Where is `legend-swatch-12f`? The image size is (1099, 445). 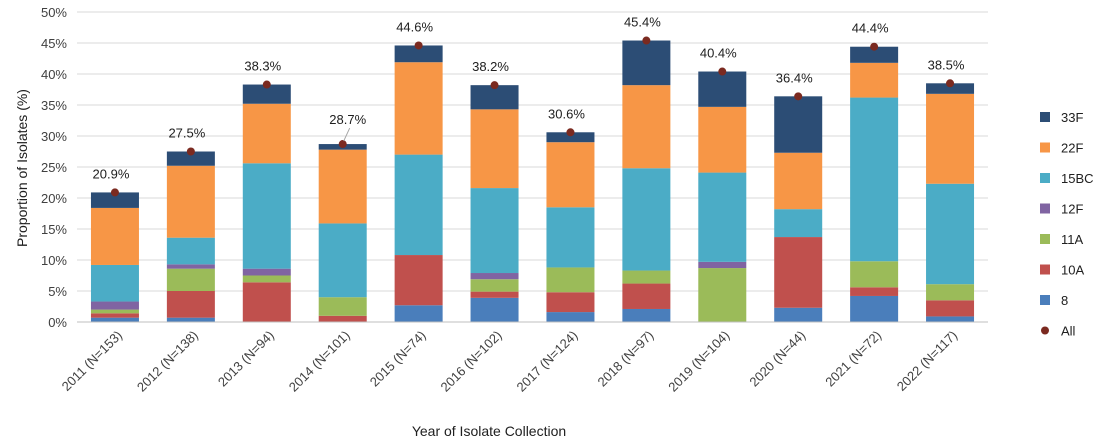
legend-swatch-12f is located at coordinates (1045, 208).